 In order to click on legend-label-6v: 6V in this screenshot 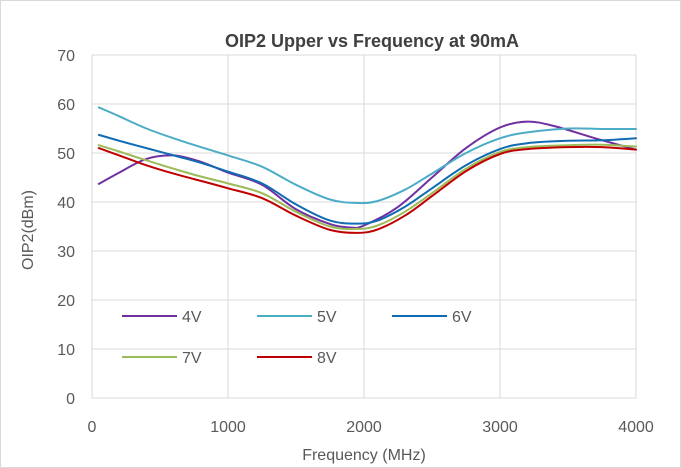, I will do `click(462, 317)`.